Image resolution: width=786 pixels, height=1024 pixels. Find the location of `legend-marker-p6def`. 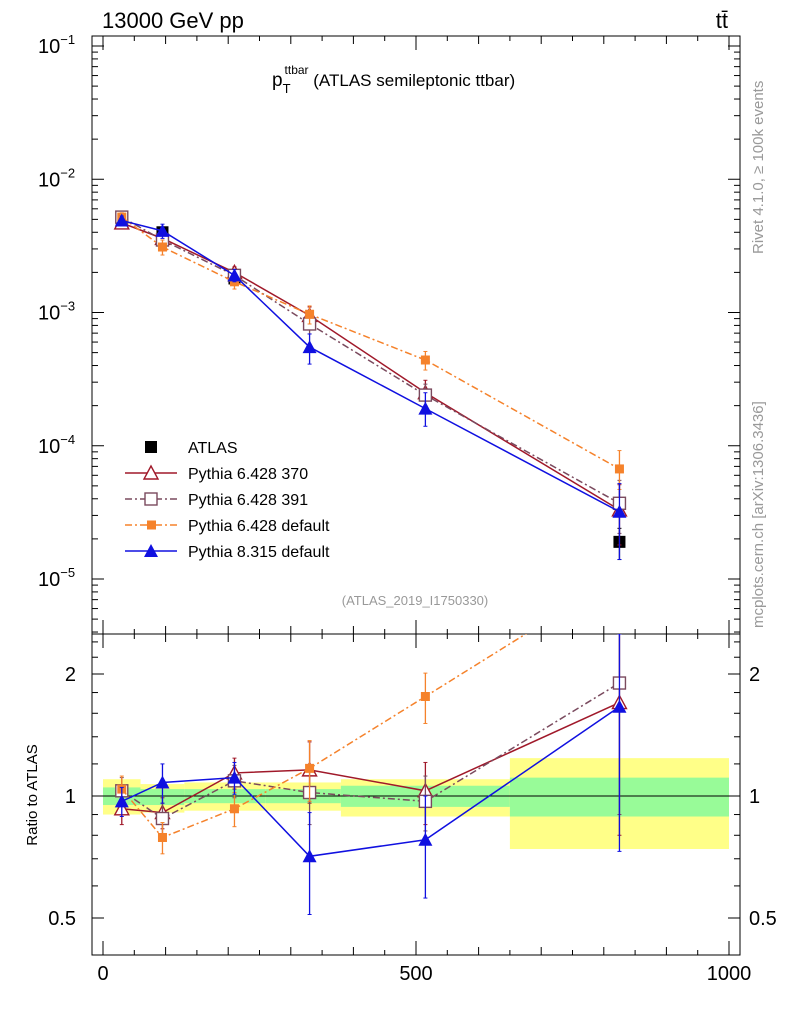

legend-marker-p6def is located at coordinates (151, 525).